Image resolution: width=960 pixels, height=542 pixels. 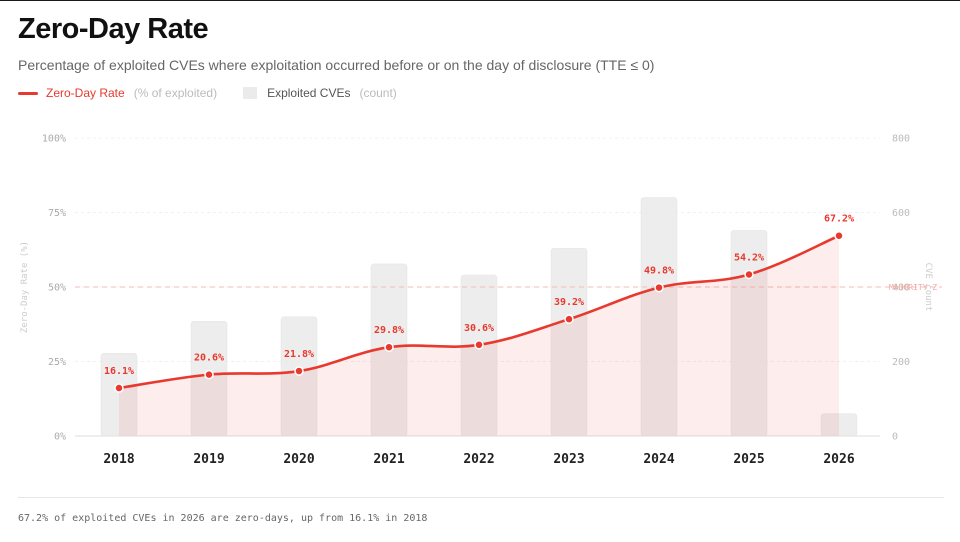 What do you see at coordinates (479, 328) in the screenshot?
I see `data-label: 30.6%` at bounding box center [479, 328].